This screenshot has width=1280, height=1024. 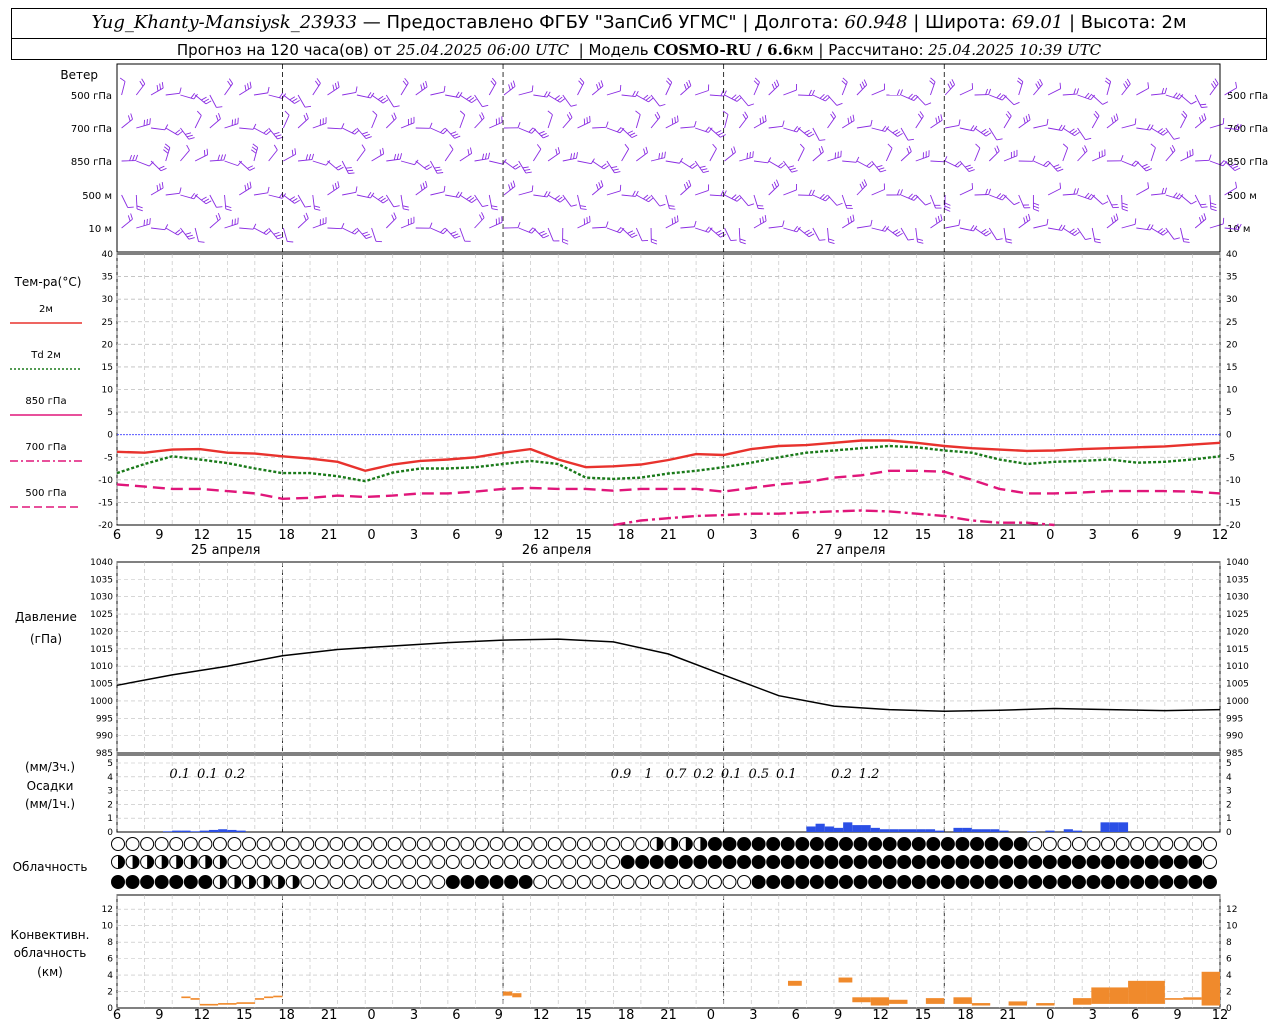 What do you see at coordinates (1237, 667) in the screenshot?
I see `pressure-ytick-right: 1010` at bounding box center [1237, 667].